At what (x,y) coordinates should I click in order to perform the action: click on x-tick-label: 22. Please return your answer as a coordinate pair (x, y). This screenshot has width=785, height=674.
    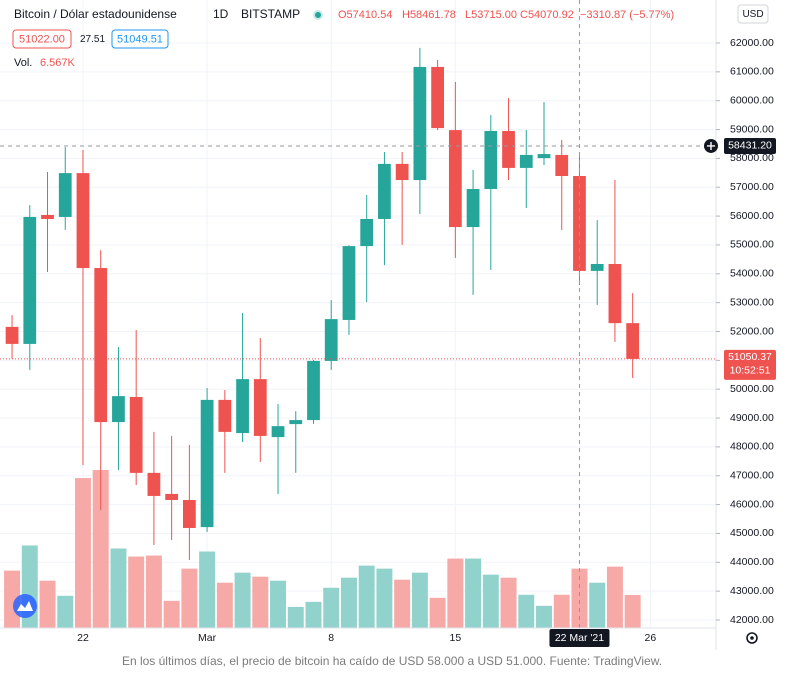
    Looking at the image, I should click on (83, 638).